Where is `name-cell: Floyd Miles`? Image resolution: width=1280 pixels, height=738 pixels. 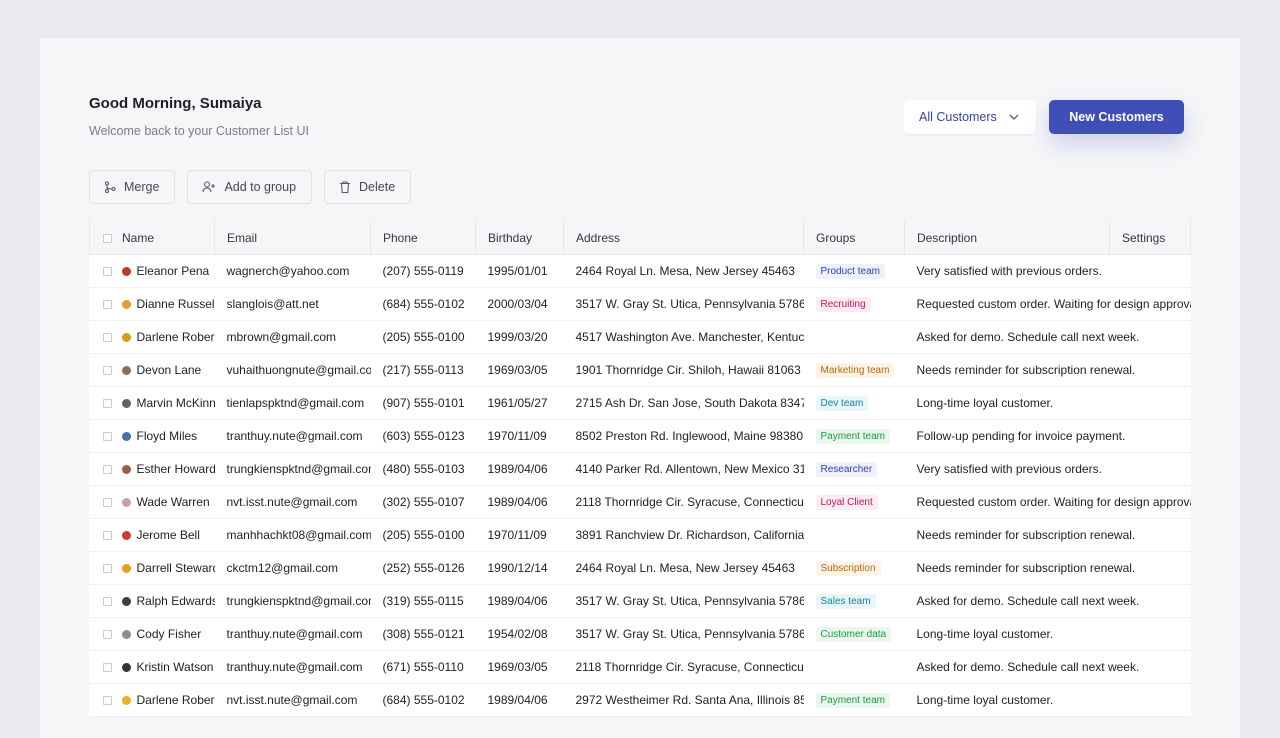
name-cell: Floyd Miles is located at coordinates (152, 436).